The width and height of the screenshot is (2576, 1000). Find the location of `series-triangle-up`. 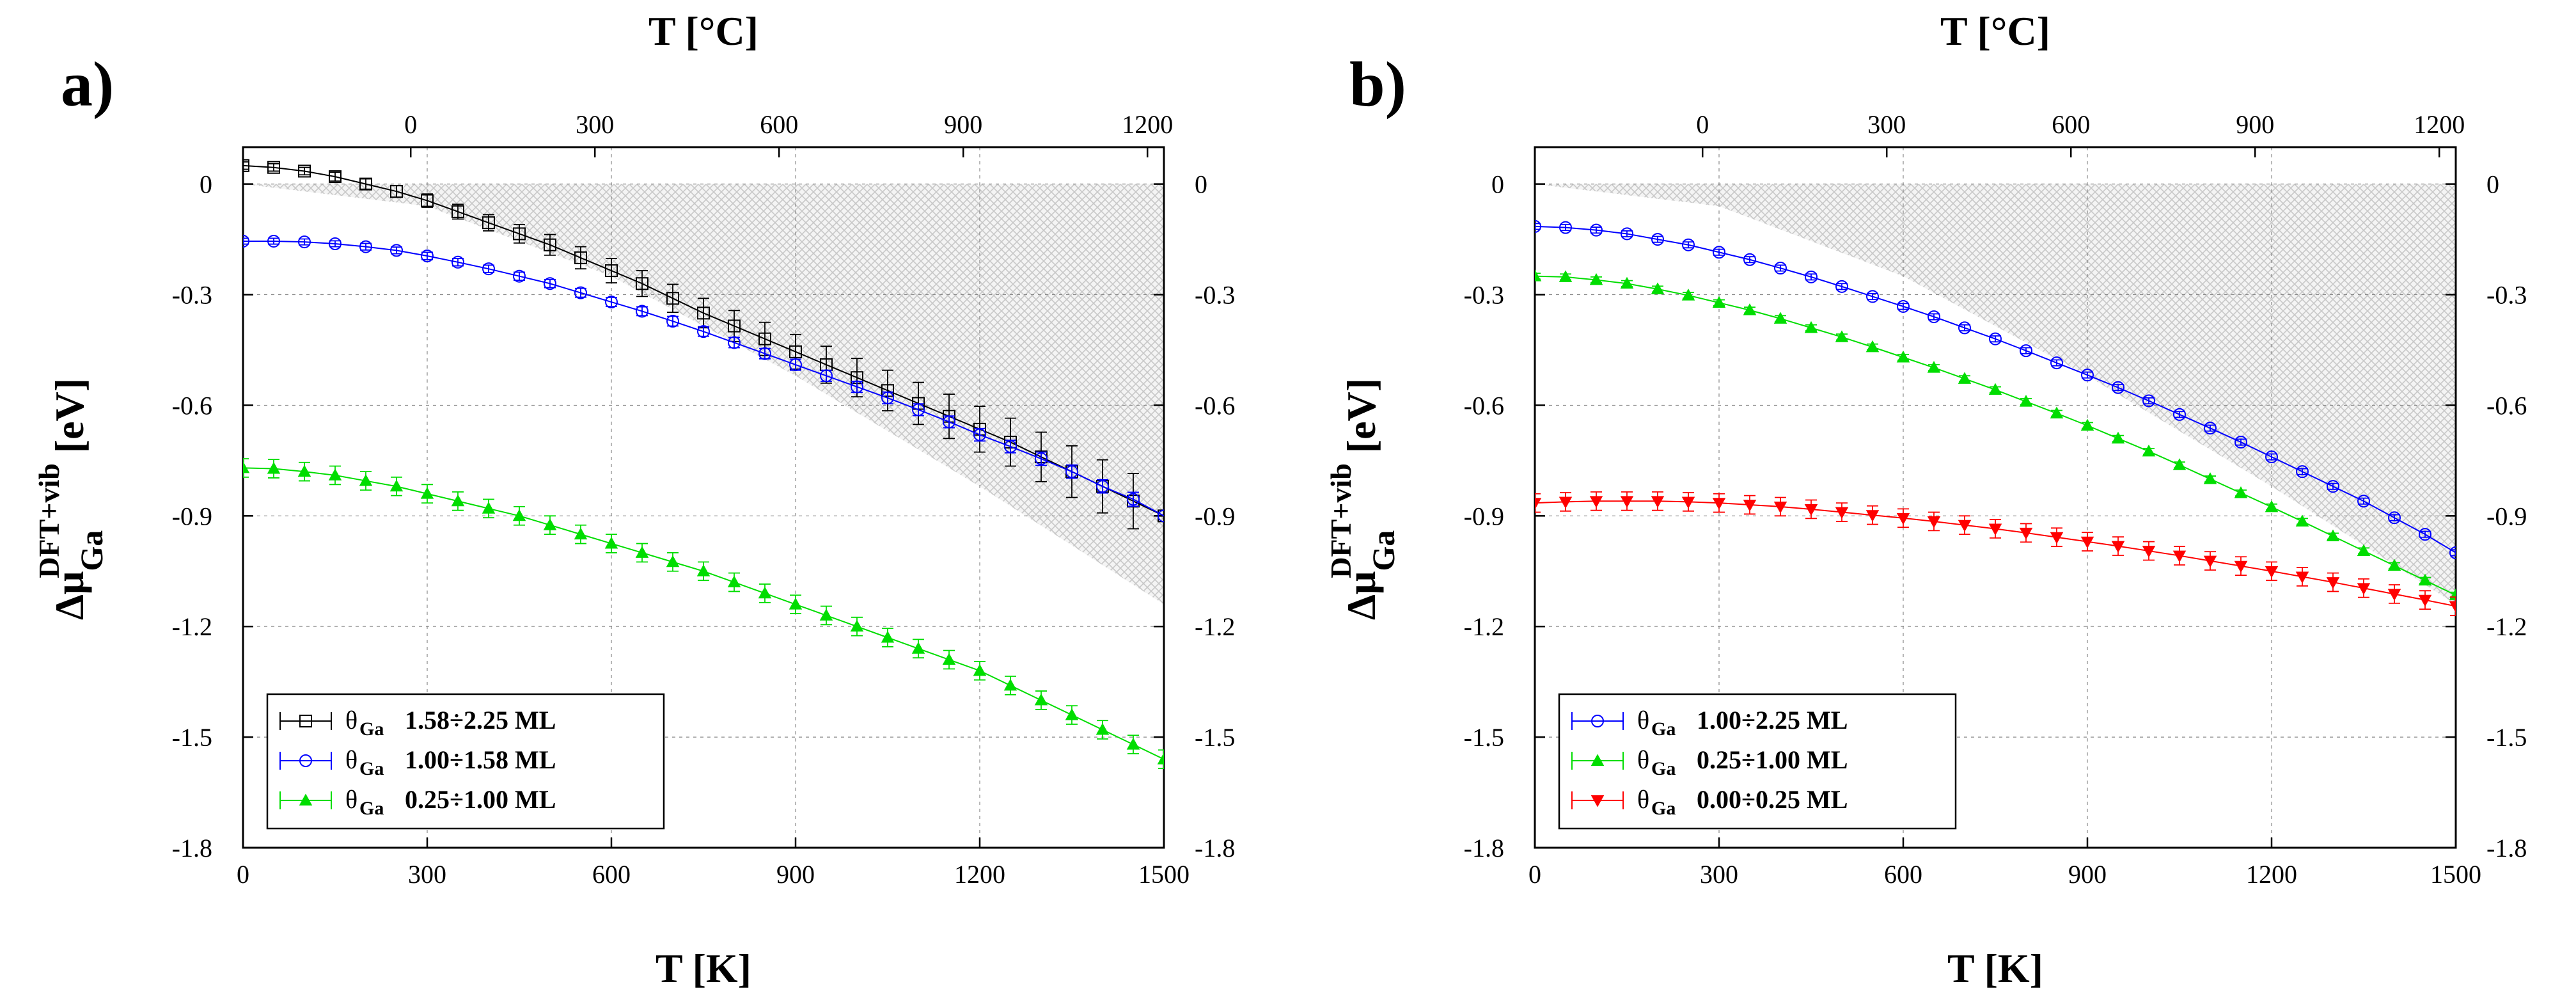

series-triangle-up is located at coordinates (1995, 435).